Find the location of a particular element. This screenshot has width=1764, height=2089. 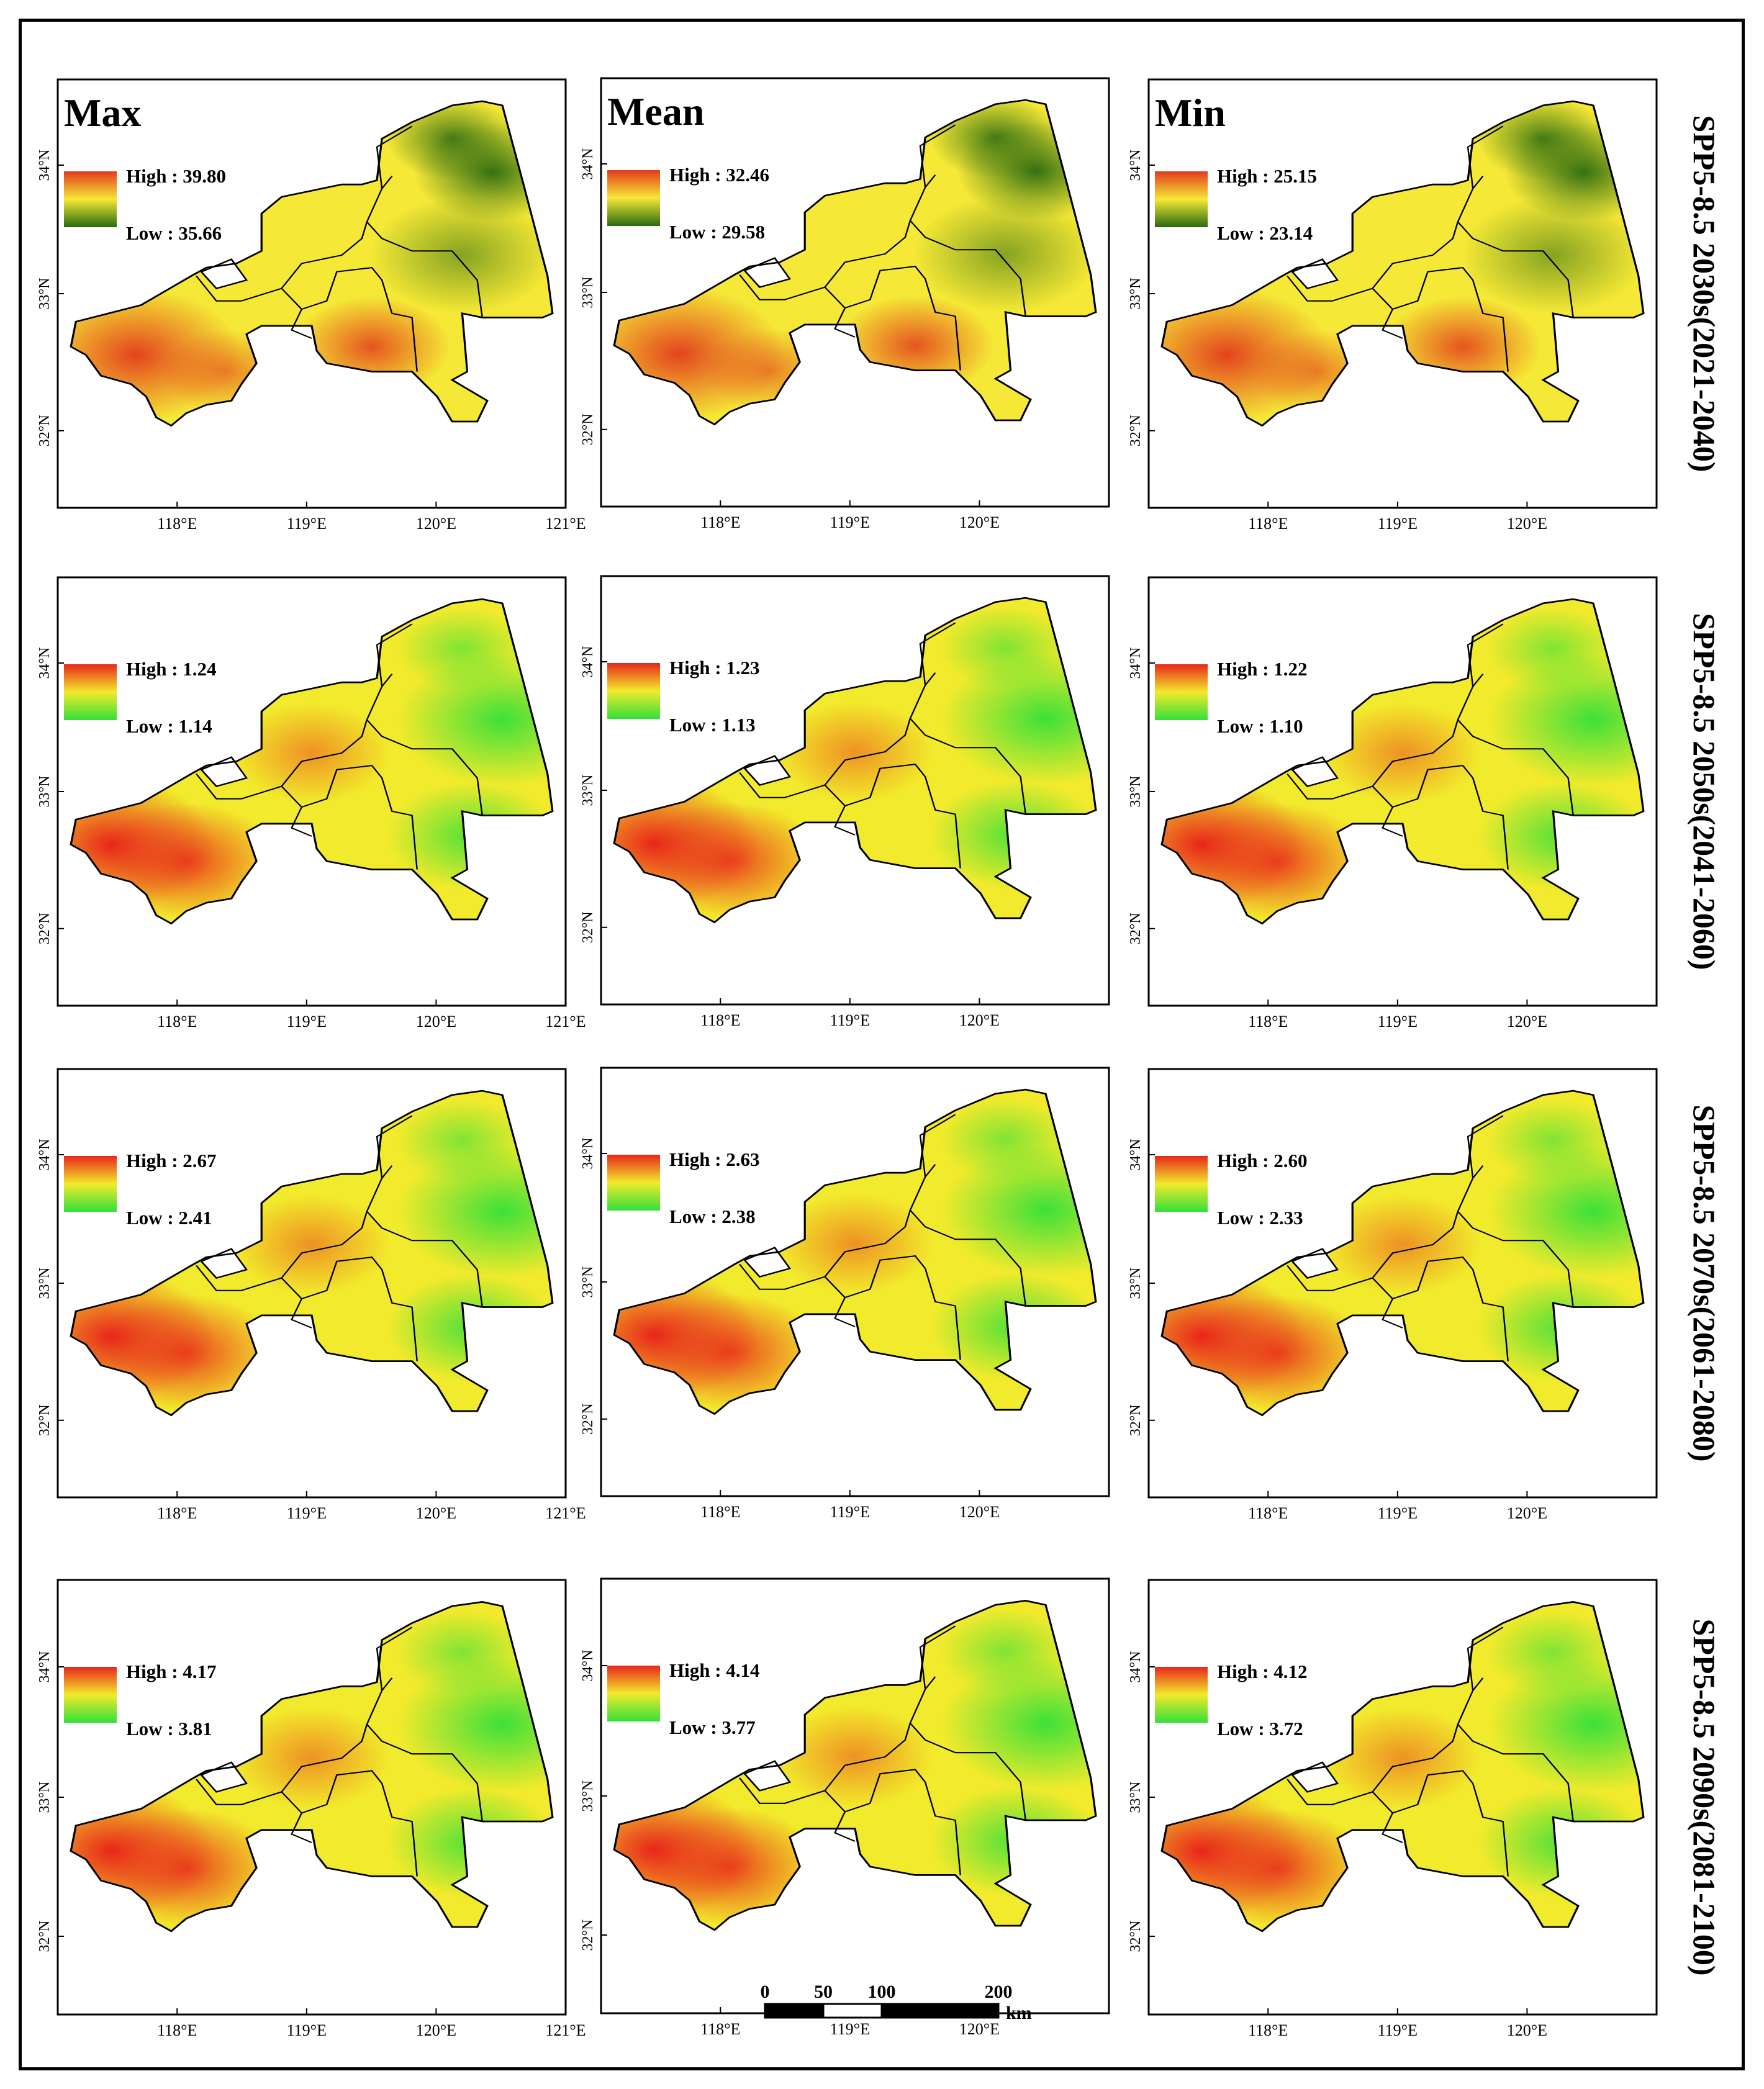

legend-low: Low : 1.10 is located at coordinates (1260, 726).